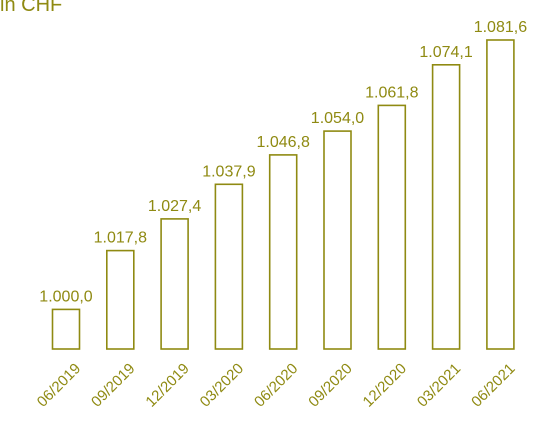 The image size is (543, 426). Describe the element at coordinates (392, 227) in the screenshot. I see `bar-12/2020` at that location.